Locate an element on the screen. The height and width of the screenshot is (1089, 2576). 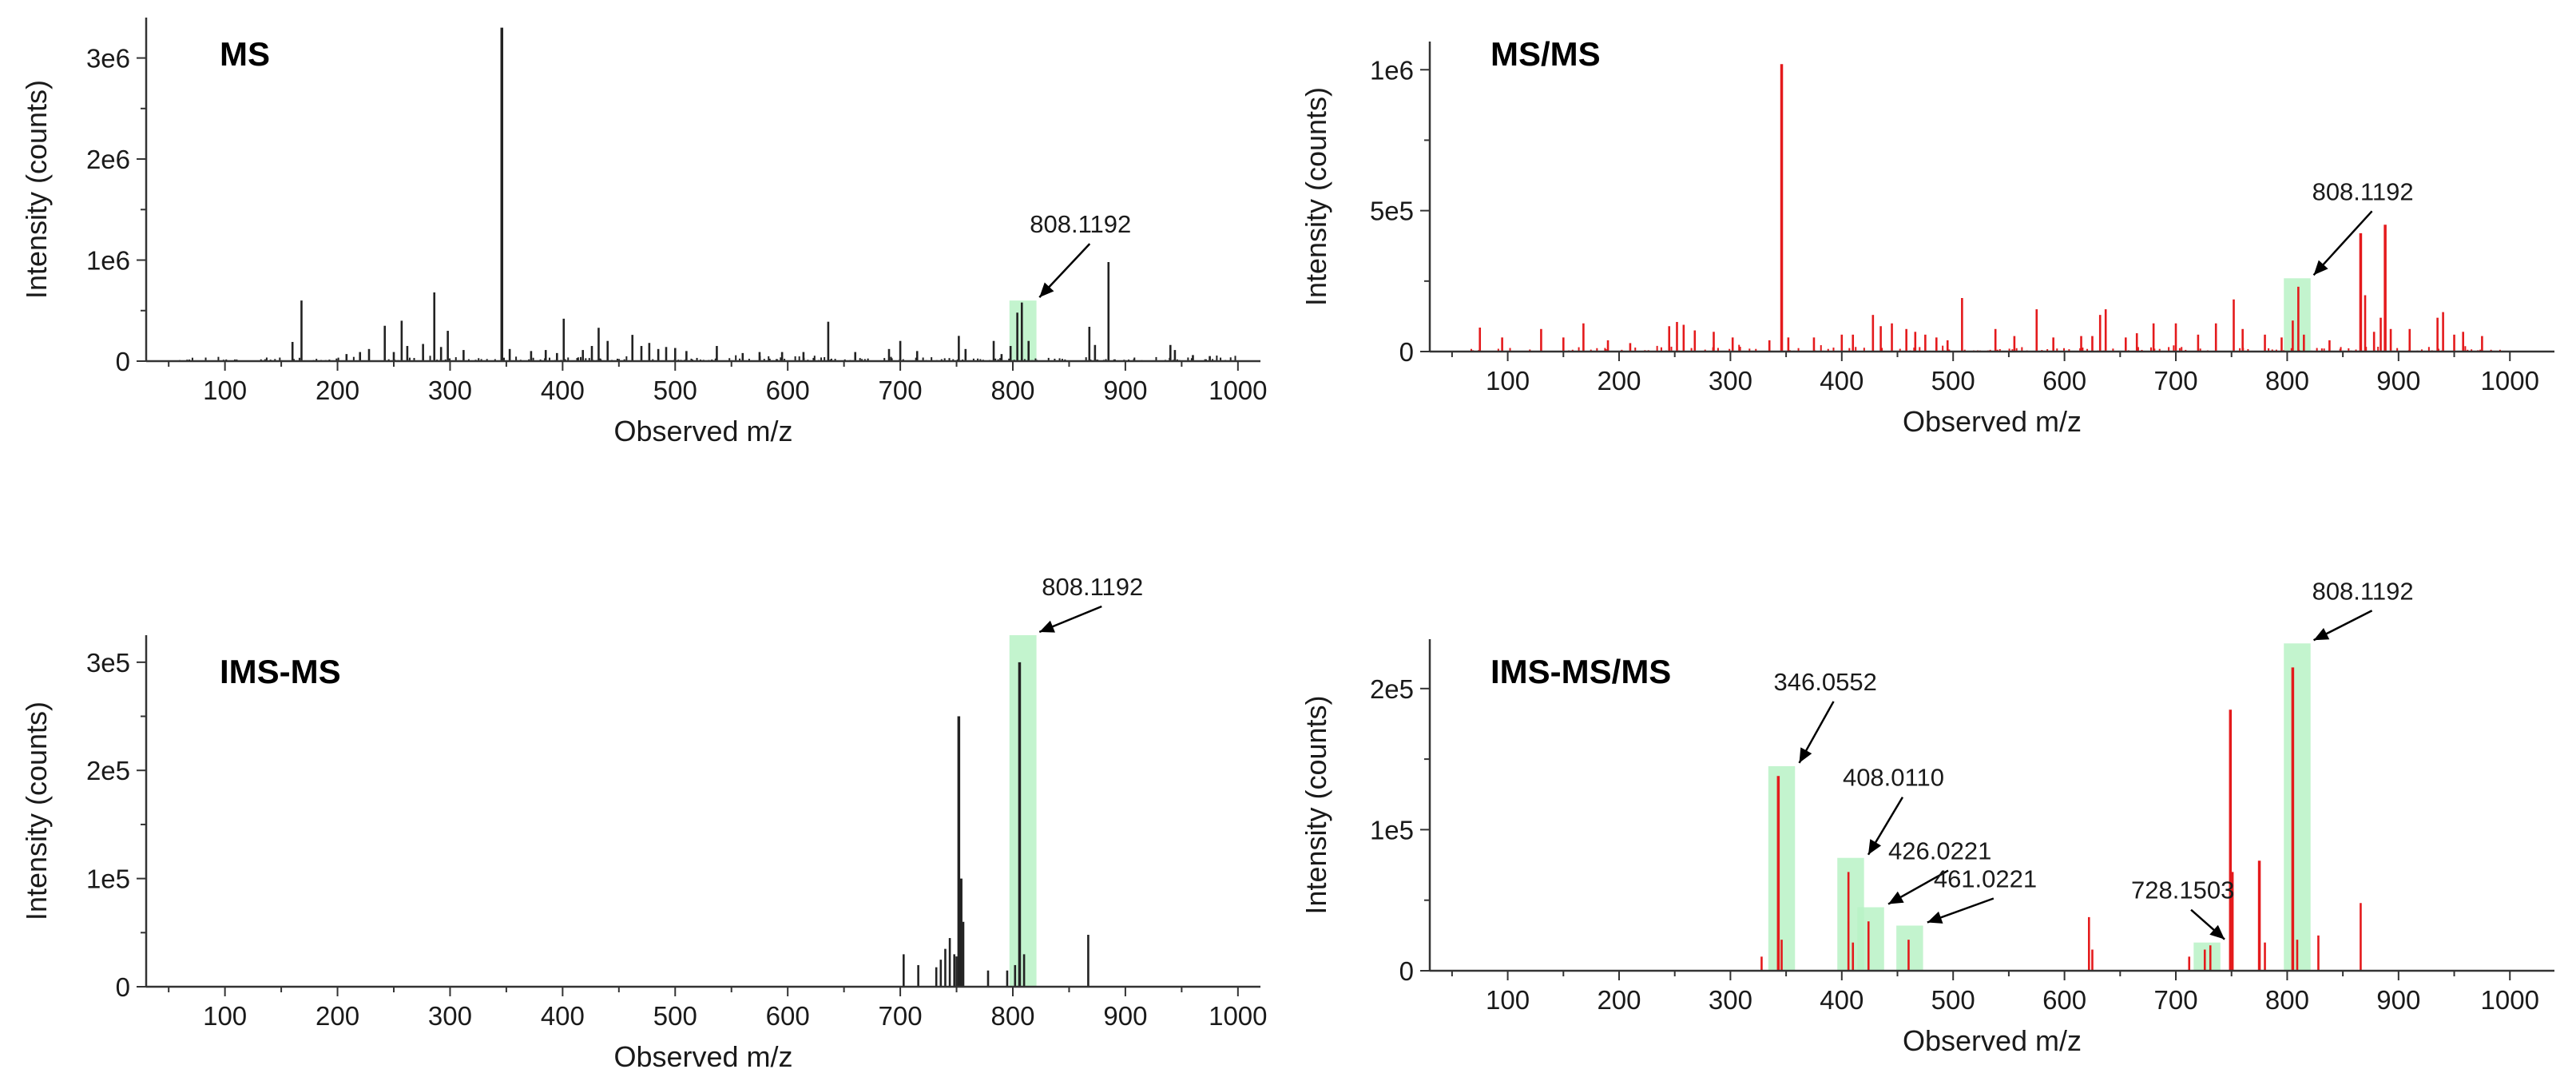
y-tick-label: 3e5 is located at coordinates (108, 663).